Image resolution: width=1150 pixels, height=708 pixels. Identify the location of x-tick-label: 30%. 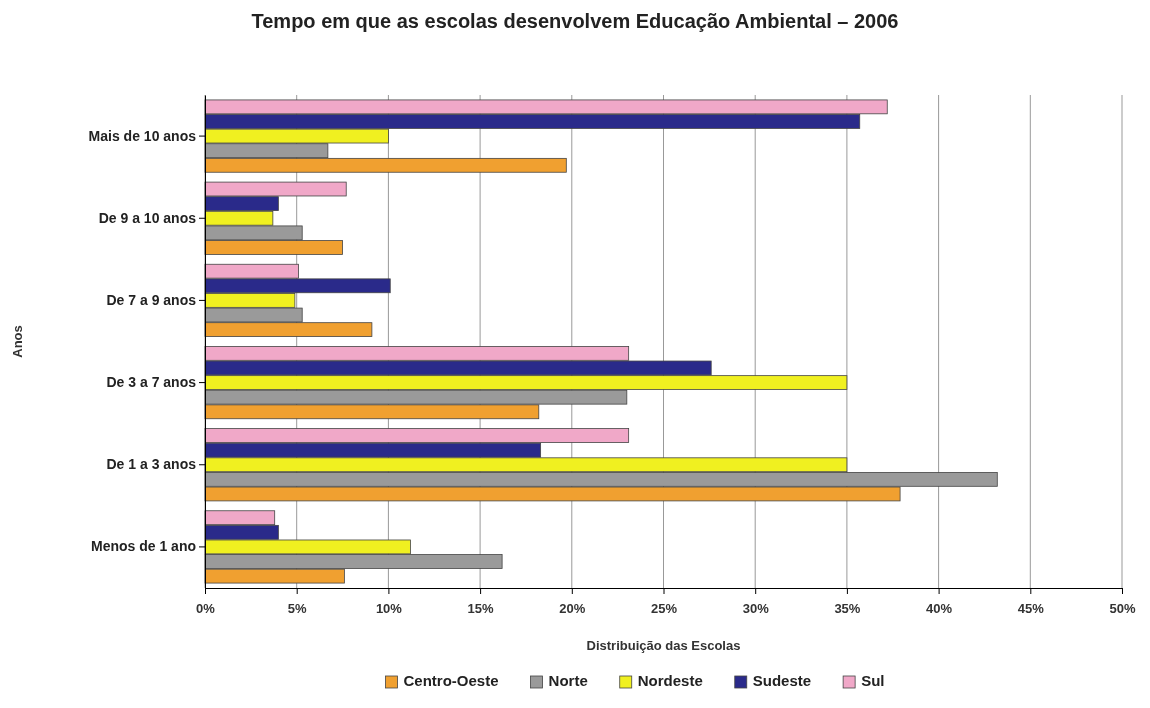
(756, 608).